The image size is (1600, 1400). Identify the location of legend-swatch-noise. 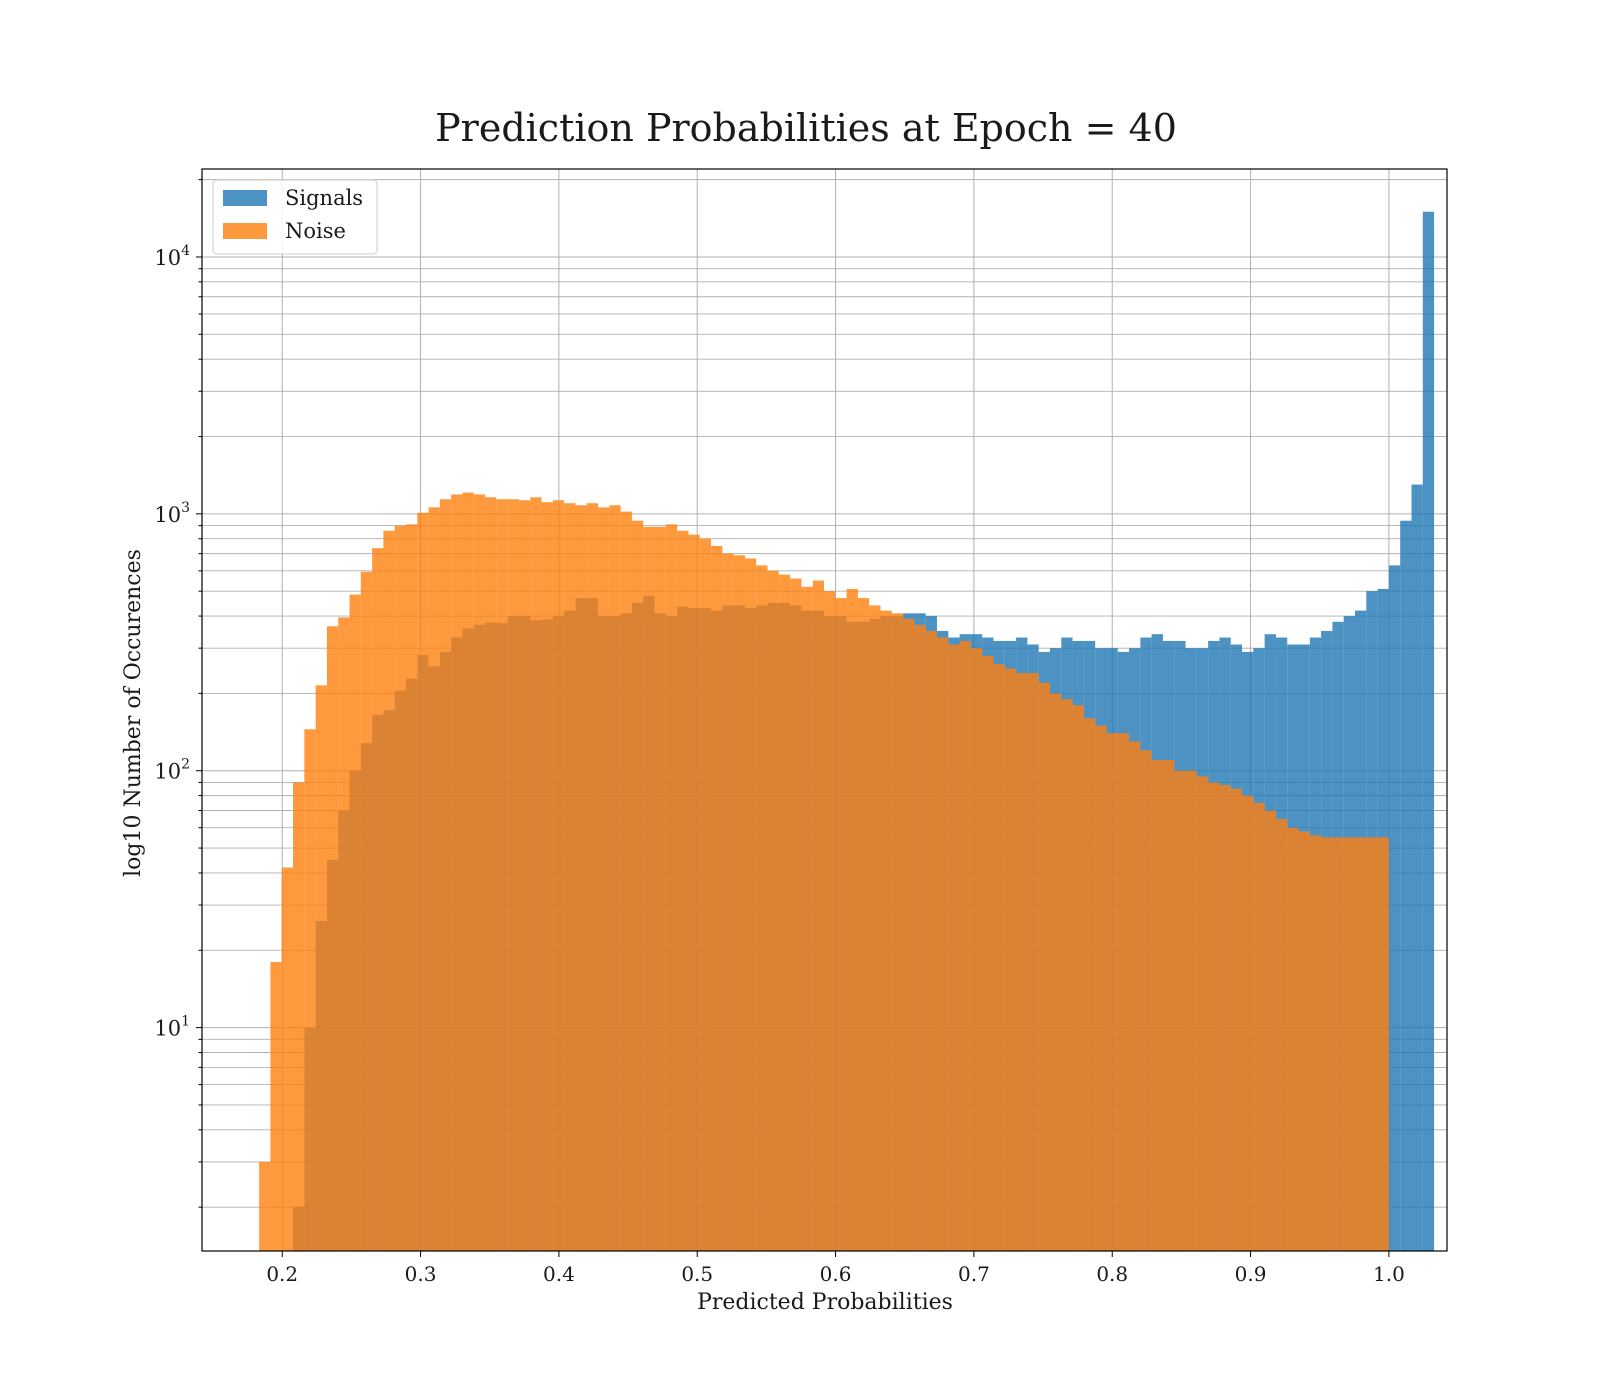
(245, 231).